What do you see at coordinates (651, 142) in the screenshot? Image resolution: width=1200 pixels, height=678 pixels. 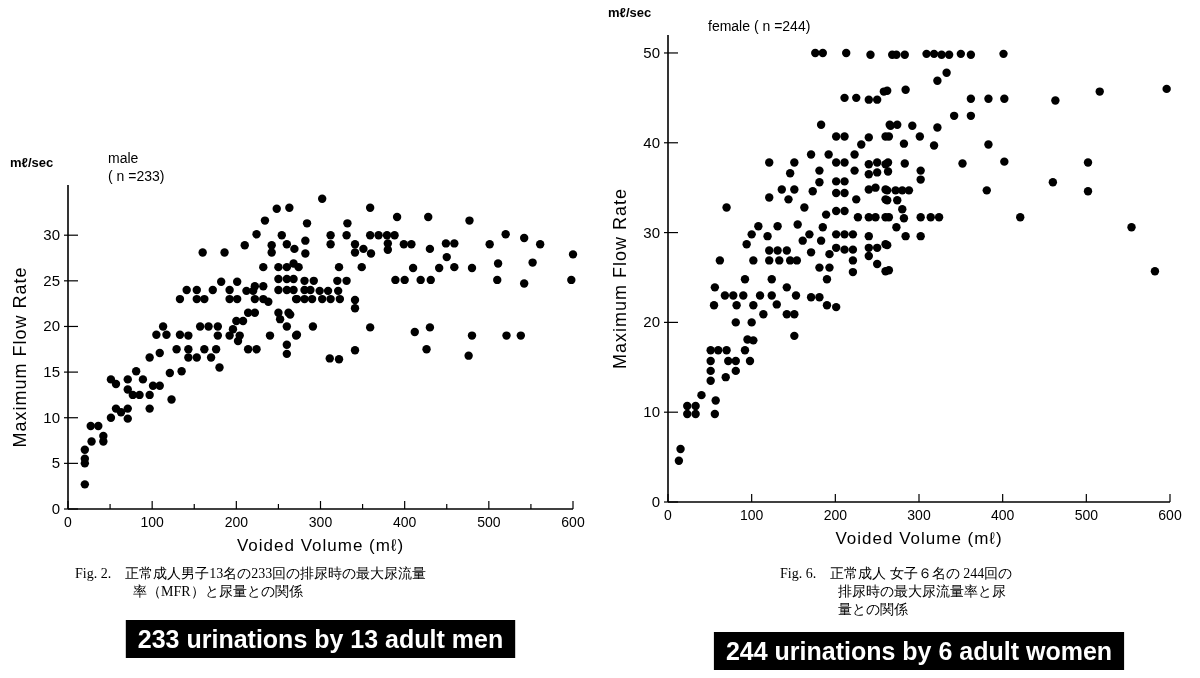 I see `y-tick-label: 40` at bounding box center [651, 142].